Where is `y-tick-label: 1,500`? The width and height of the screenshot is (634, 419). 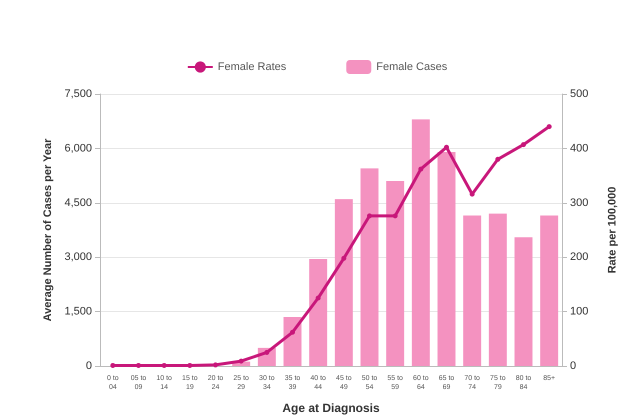 y-tick-label: 1,500 is located at coordinates (78, 312).